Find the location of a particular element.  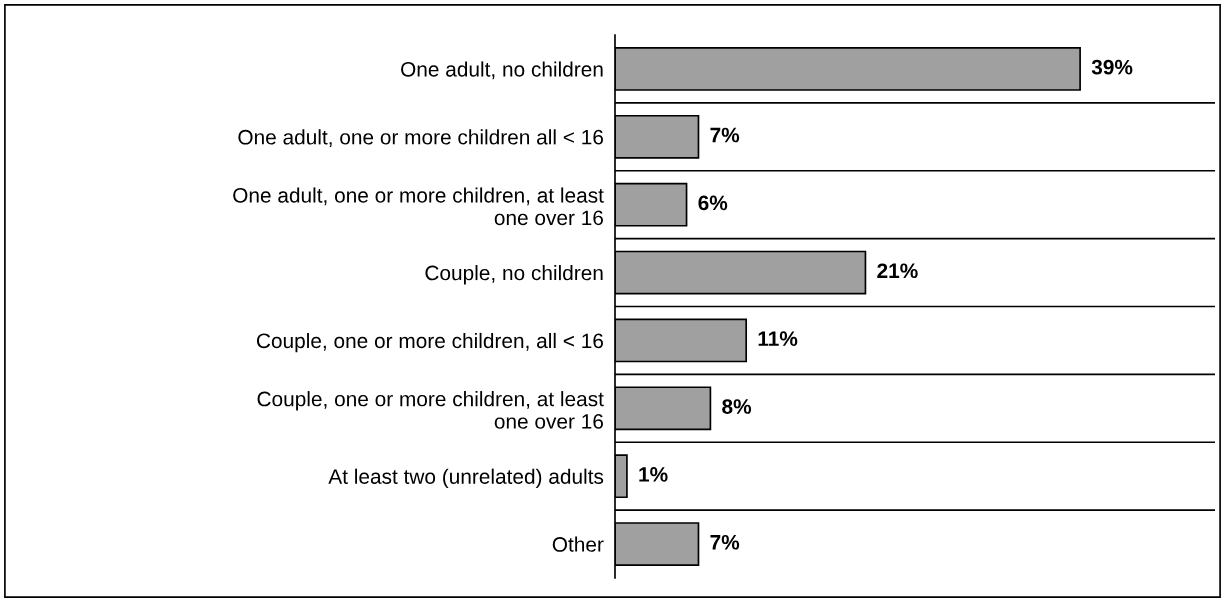

y-tick-label: One adult, one or more children, at least one over 16 is located at coordinates (418, 206).